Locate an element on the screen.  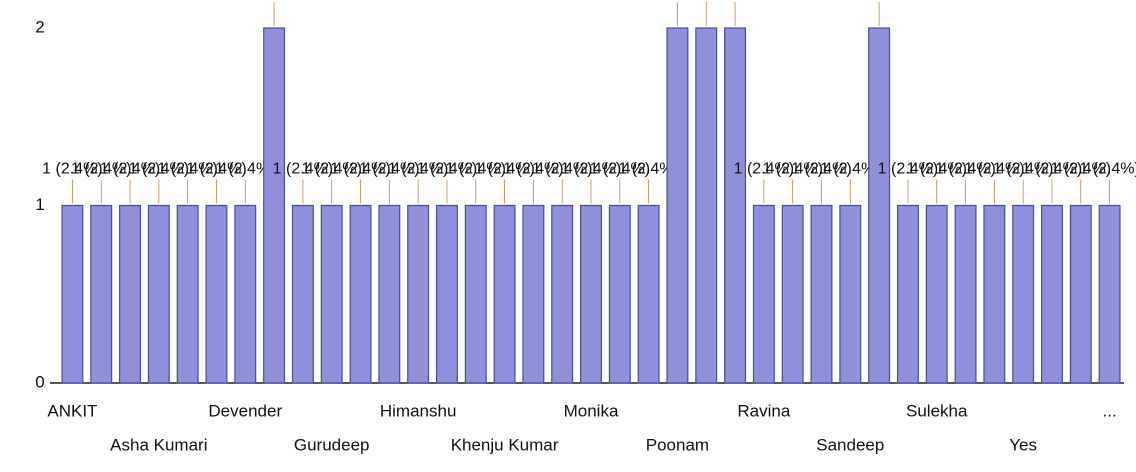
x-tick-label: Asha Kumari is located at coordinates (158, 444).